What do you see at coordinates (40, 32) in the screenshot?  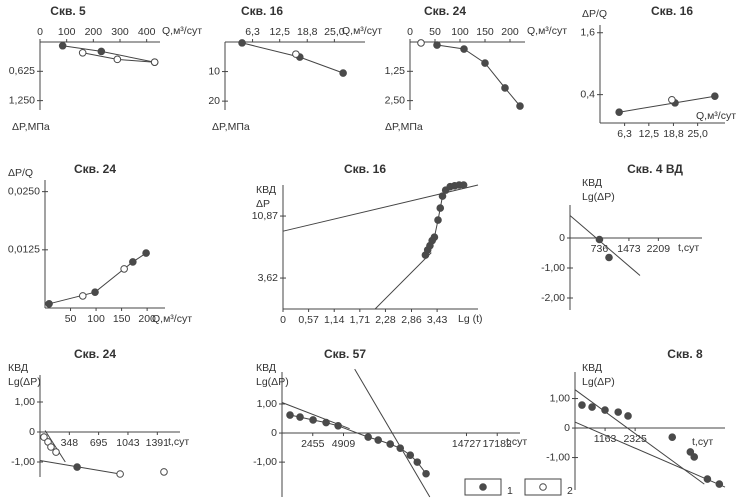 I see `x-tick-label: 0` at bounding box center [40, 32].